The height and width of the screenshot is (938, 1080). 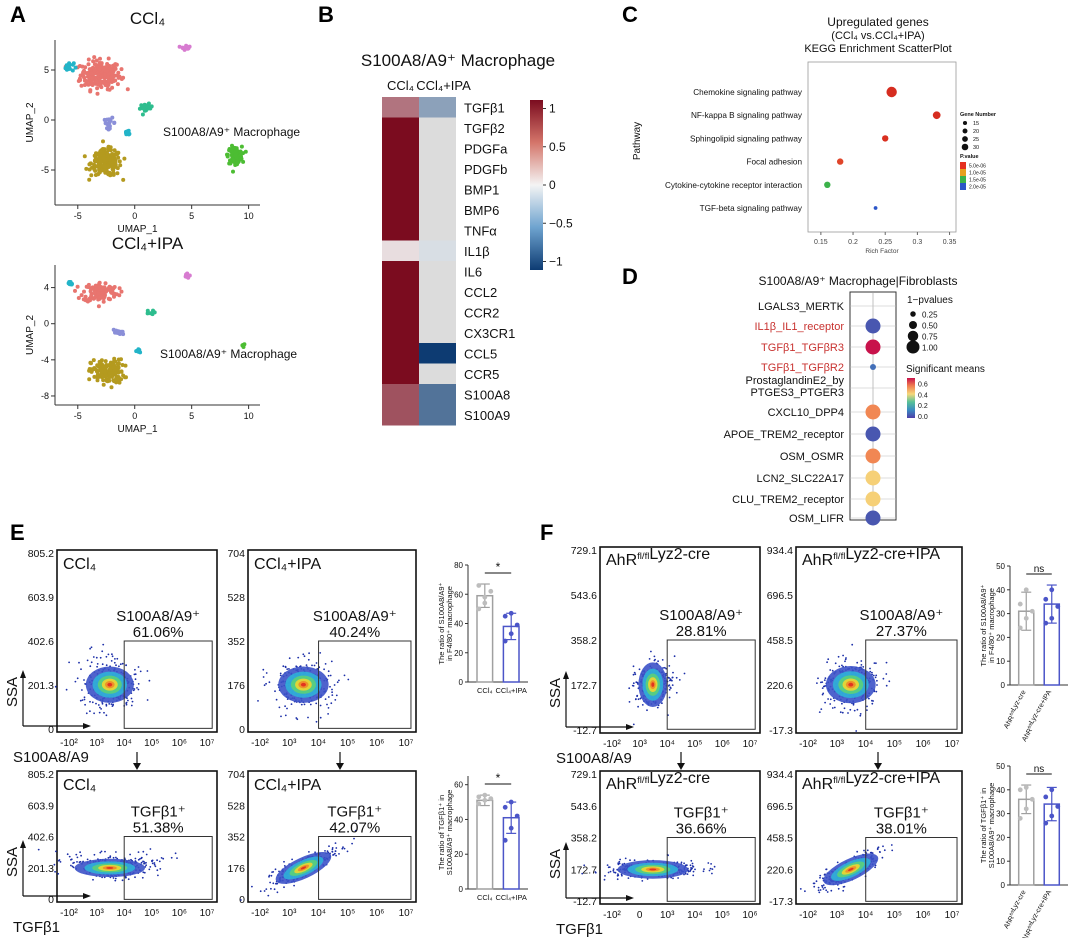 I want to click on significance-label: ns, so click(x=1039, y=569).